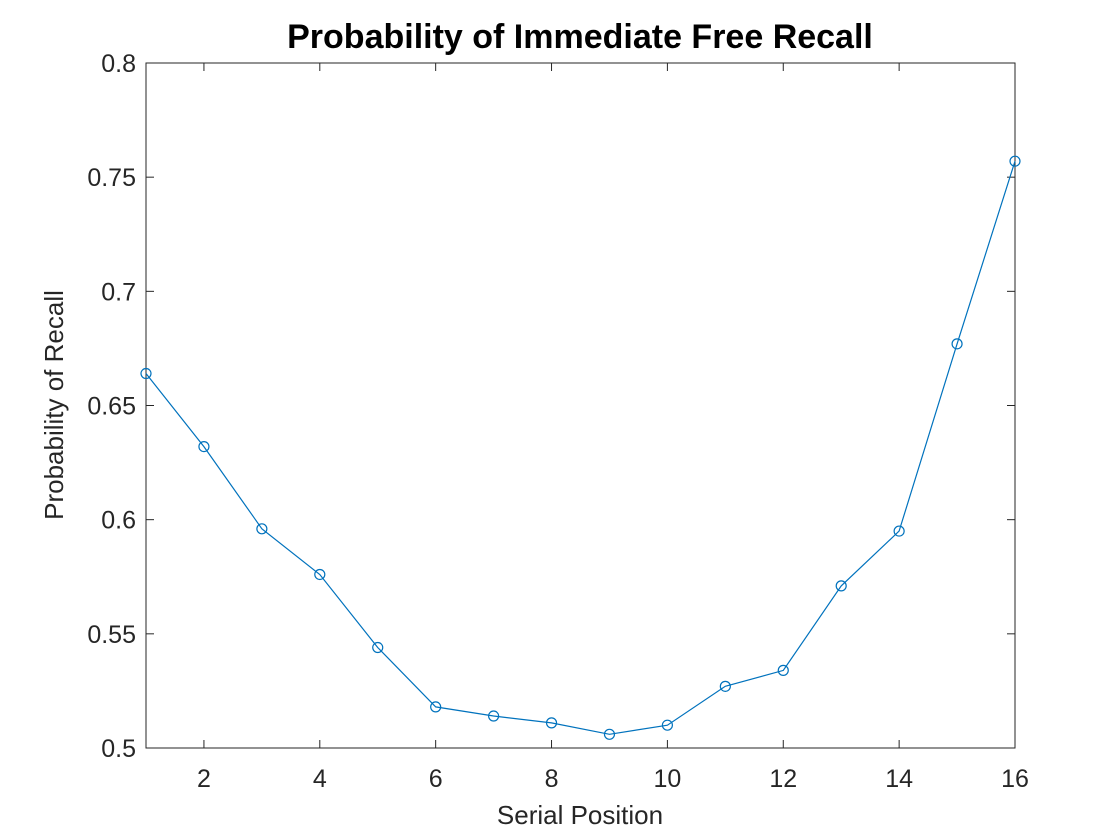  I want to click on x-tick-label: 6, so click(436, 779).